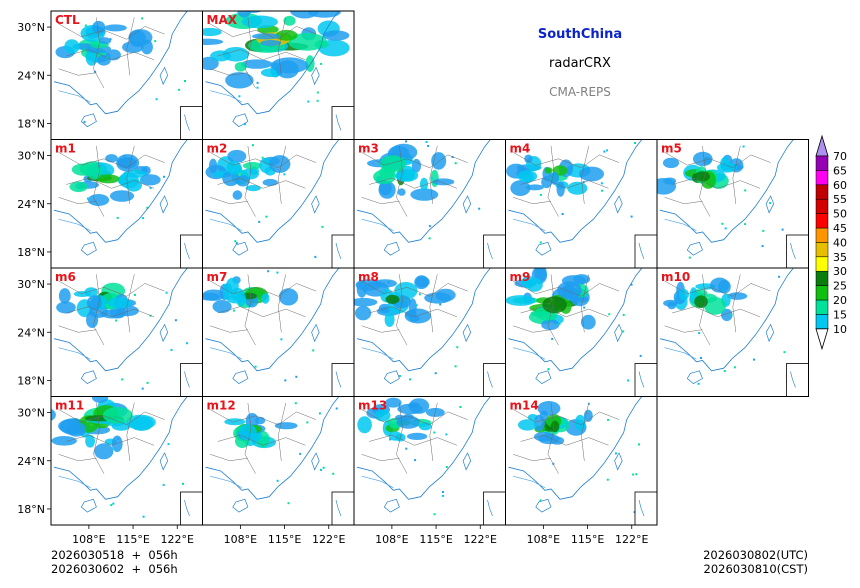 The width and height of the screenshot is (860, 588). I want to click on panel-m8: m8, so click(429, 332).